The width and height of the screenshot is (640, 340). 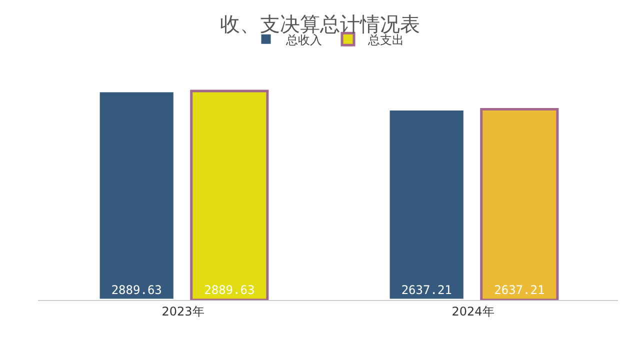 I want to click on legend-label: 总收入, so click(x=303, y=39).